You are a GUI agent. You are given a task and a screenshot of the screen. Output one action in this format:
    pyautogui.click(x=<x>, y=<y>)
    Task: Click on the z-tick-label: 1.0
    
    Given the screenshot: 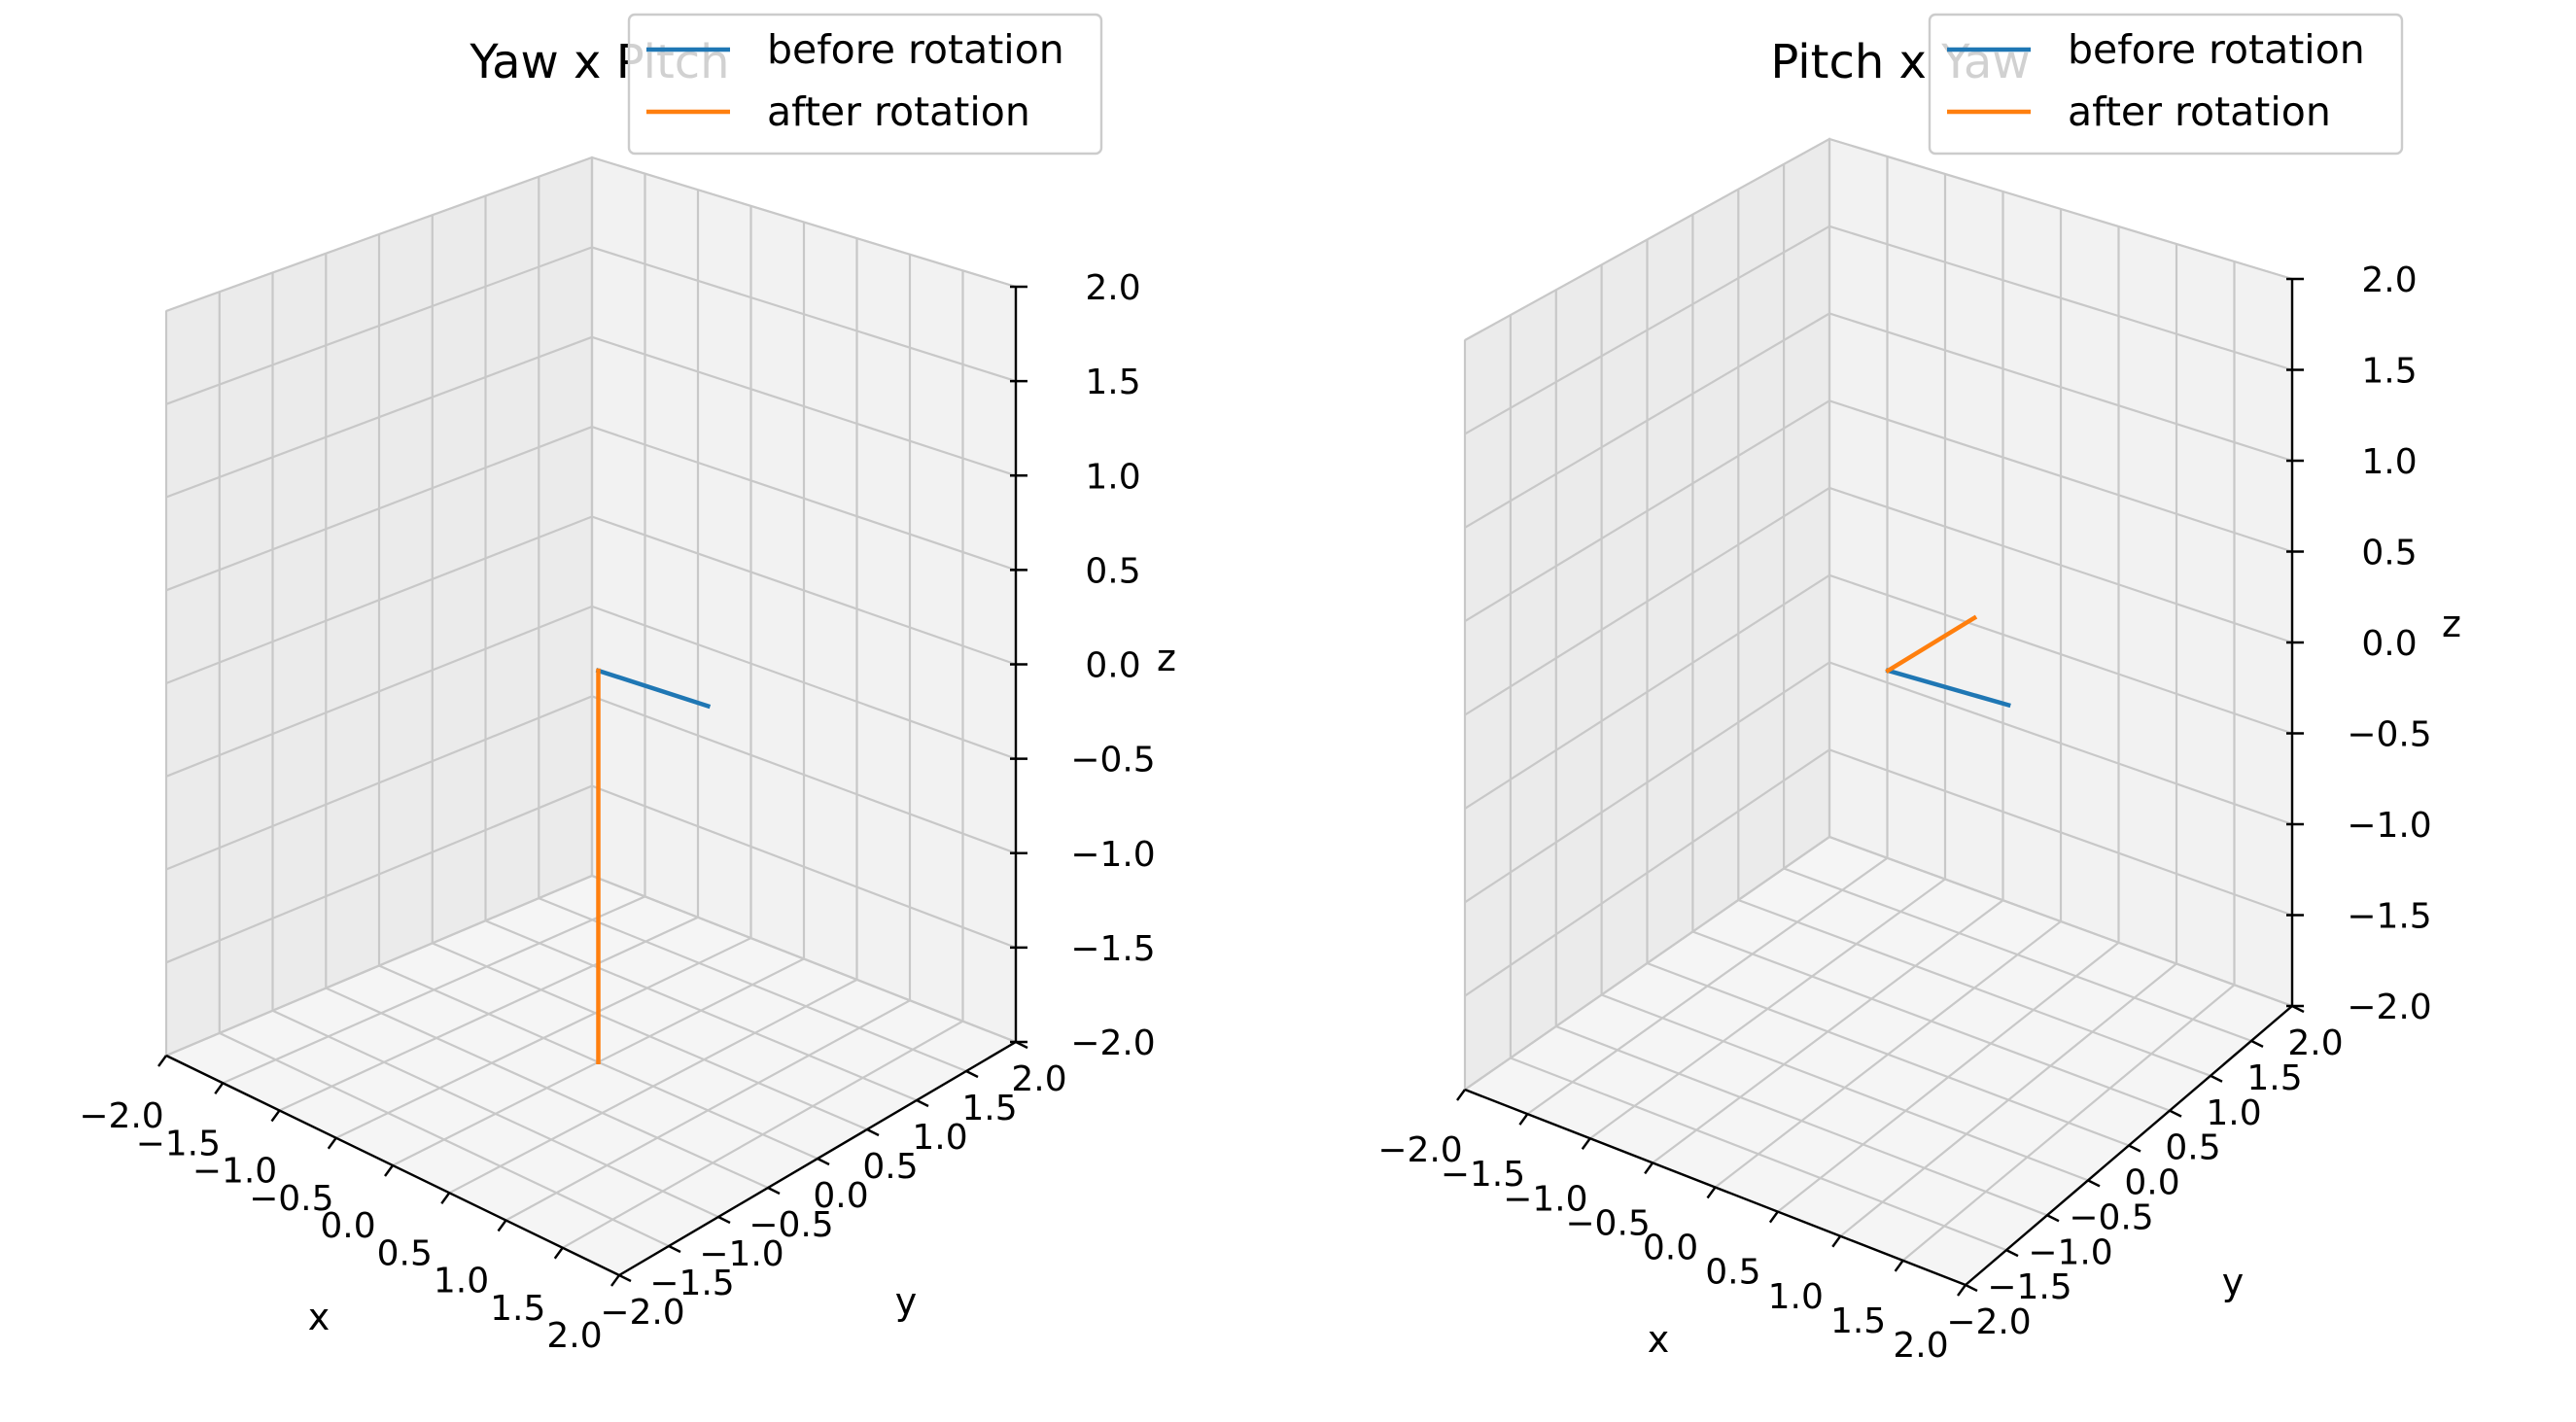 What is the action you would take?
    pyautogui.click(x=2389, y=462)
    